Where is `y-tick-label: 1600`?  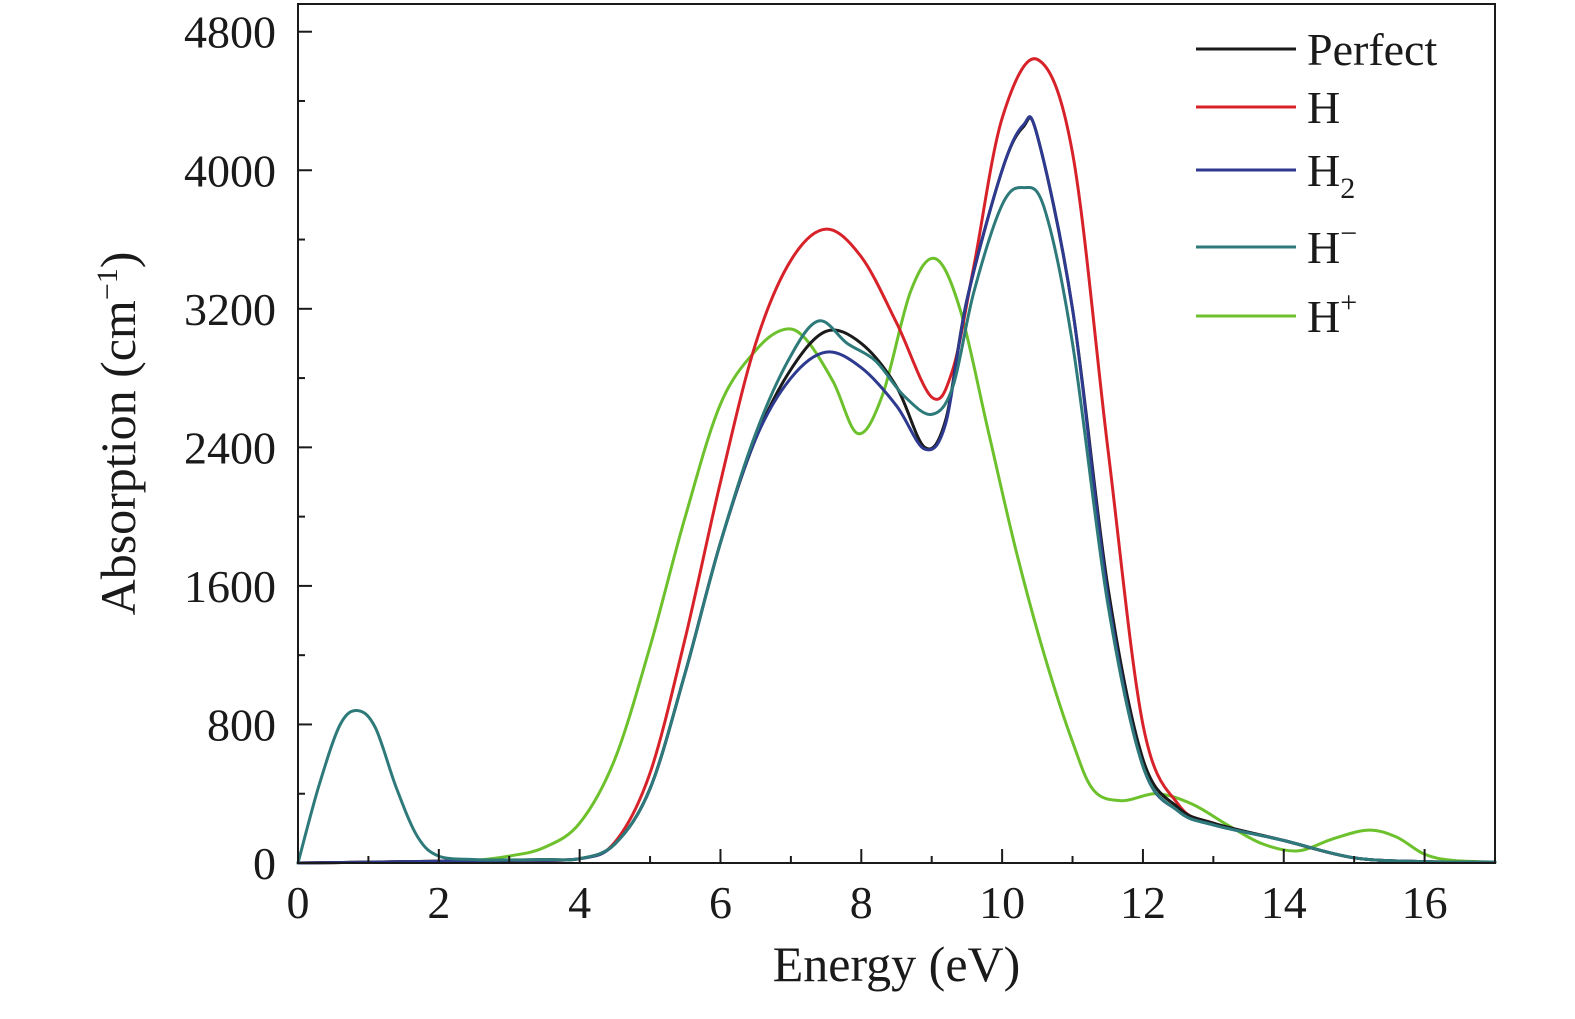
y-tick-label: 1600 is located at coordinates (230, 586).